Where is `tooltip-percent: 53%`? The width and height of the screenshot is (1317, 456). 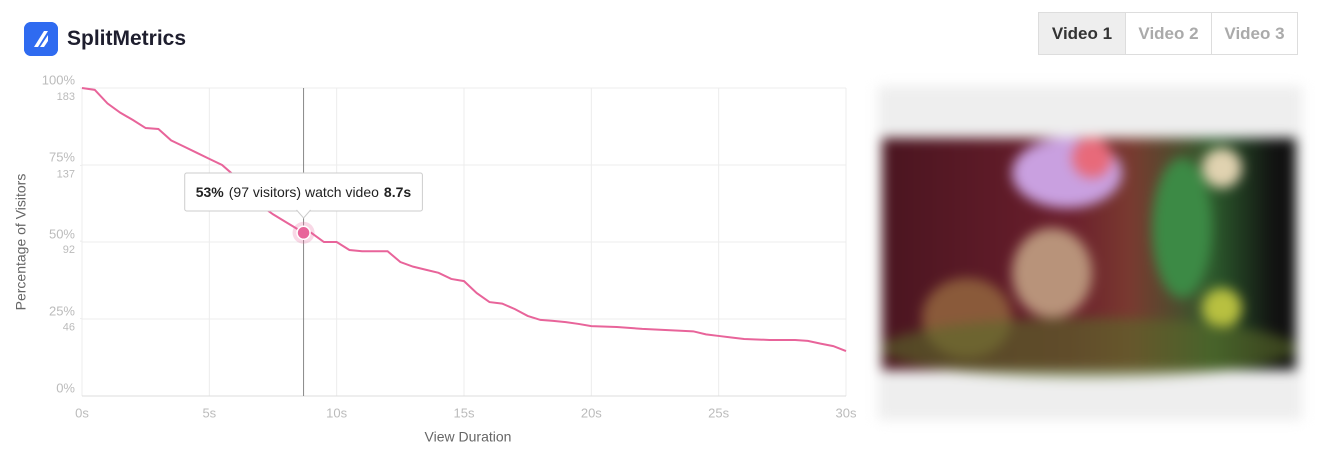
tooltip-percent: 53% is located at coordinates (210, 192).